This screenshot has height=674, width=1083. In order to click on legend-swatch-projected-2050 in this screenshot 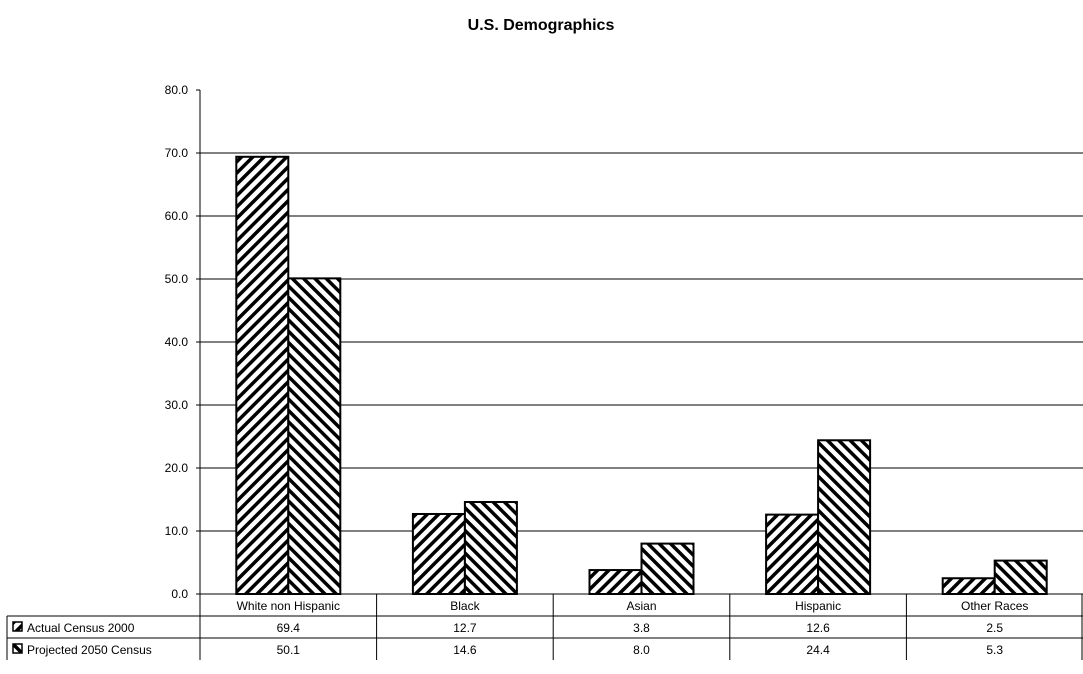, I will do `click(17, 648)`.